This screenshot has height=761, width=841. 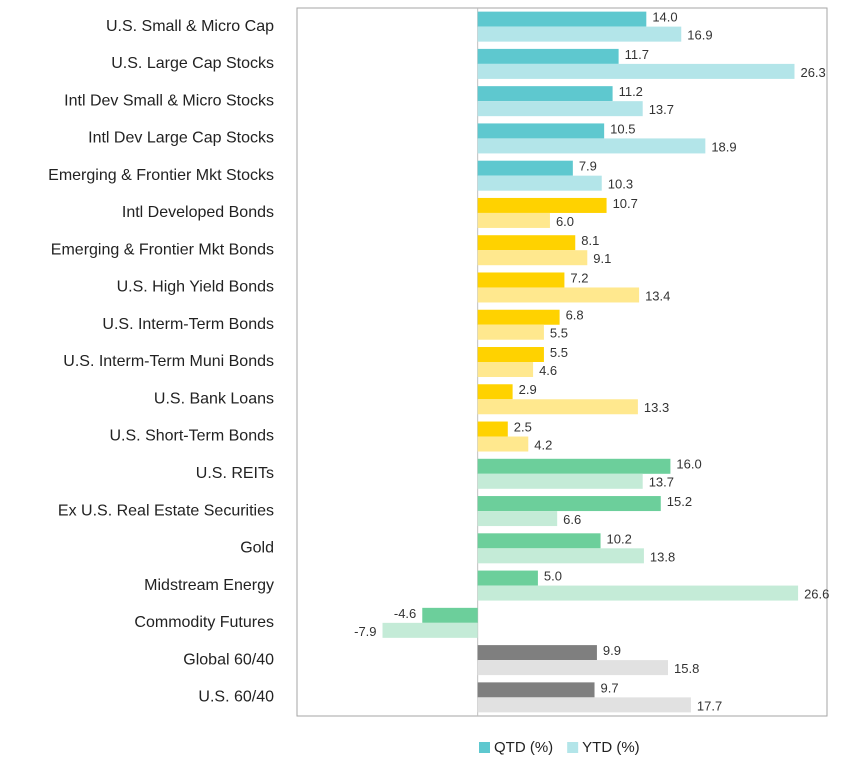 I want to click on category-label: Ex U.S. Real Estate Securities, so click(x=166, y=510).